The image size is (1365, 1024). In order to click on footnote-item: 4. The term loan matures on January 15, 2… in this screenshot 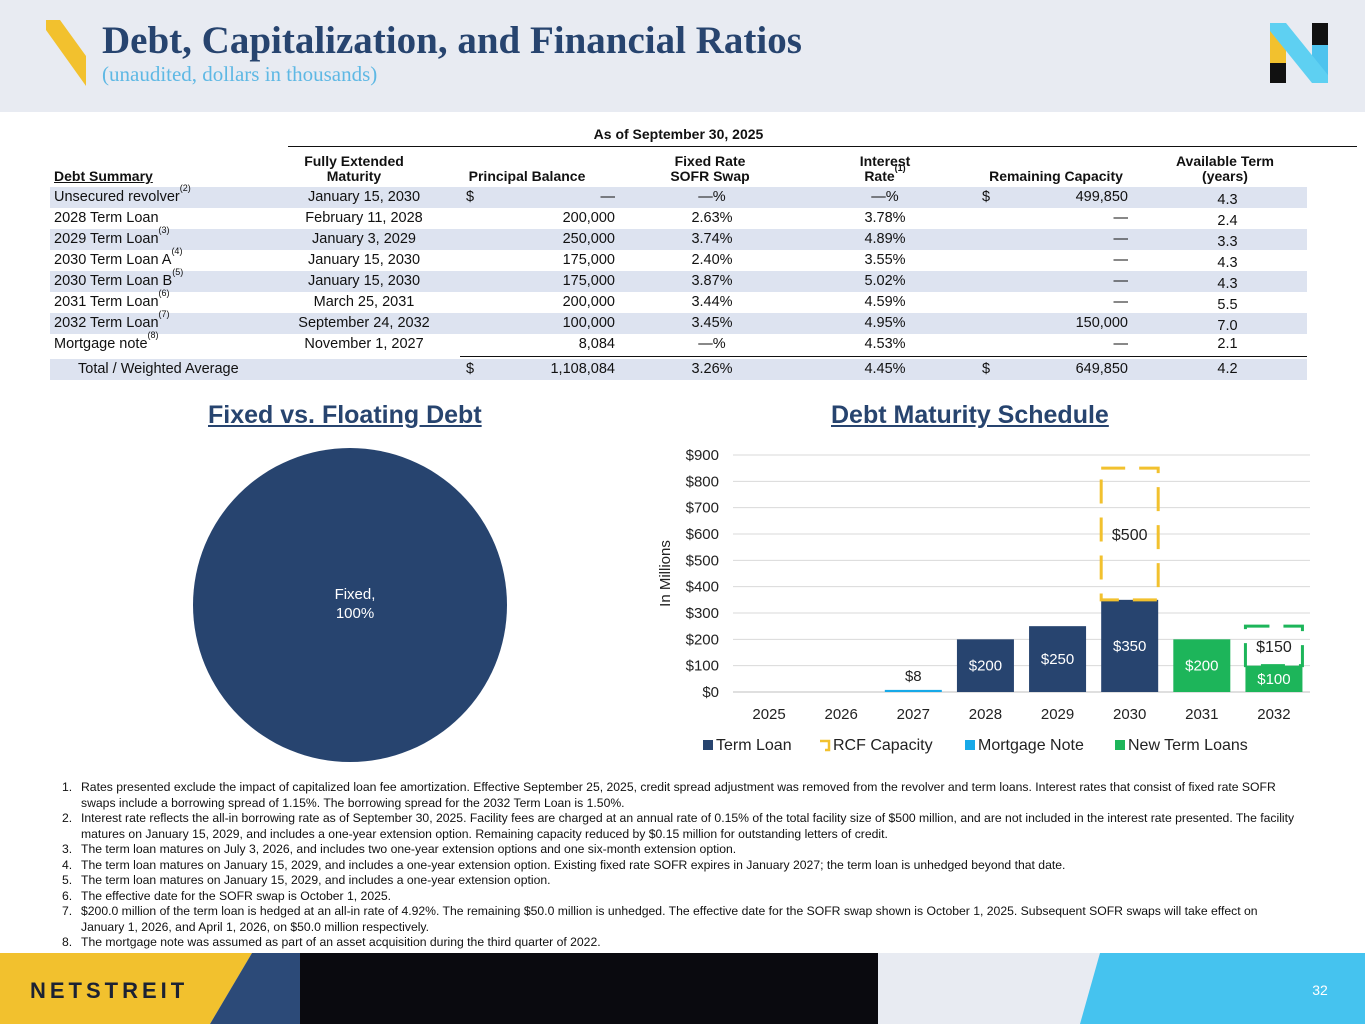, I will do `click(564, 864)`.